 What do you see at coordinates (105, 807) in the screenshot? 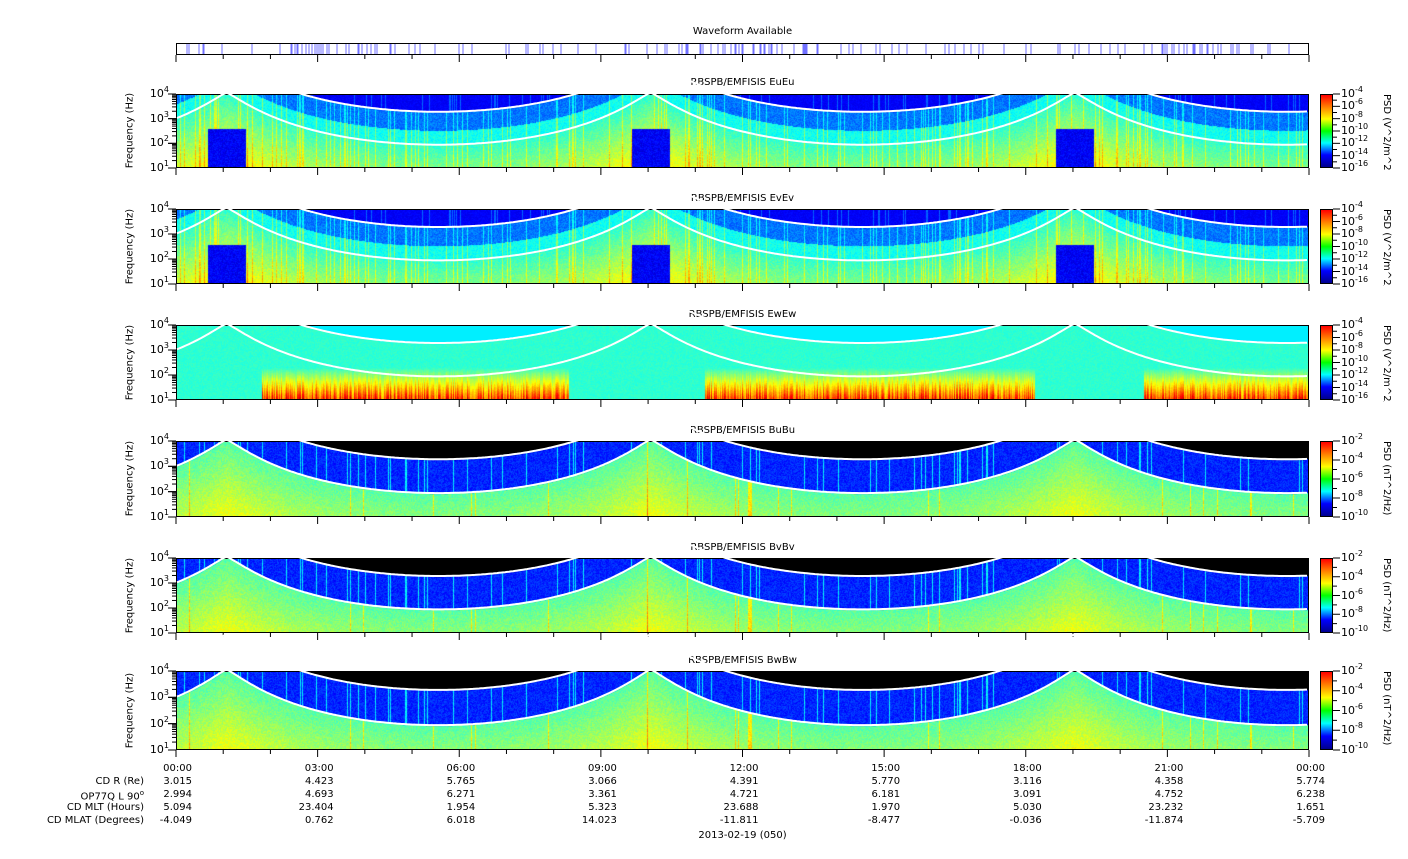
I see `table-row-label: CD MLT (Hours)` at bounding box center [105, 807].